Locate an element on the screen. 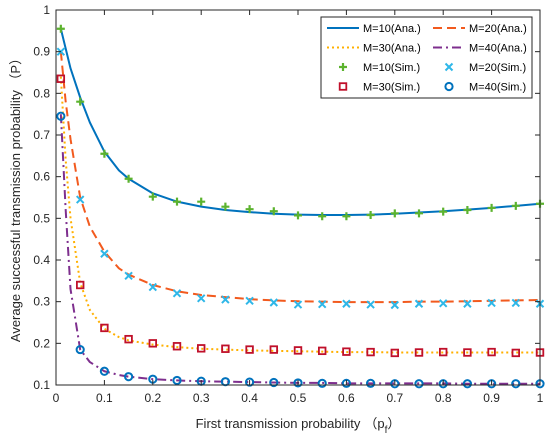  legend-item: M=40(Ana.) is located at coordinates (480, 49).